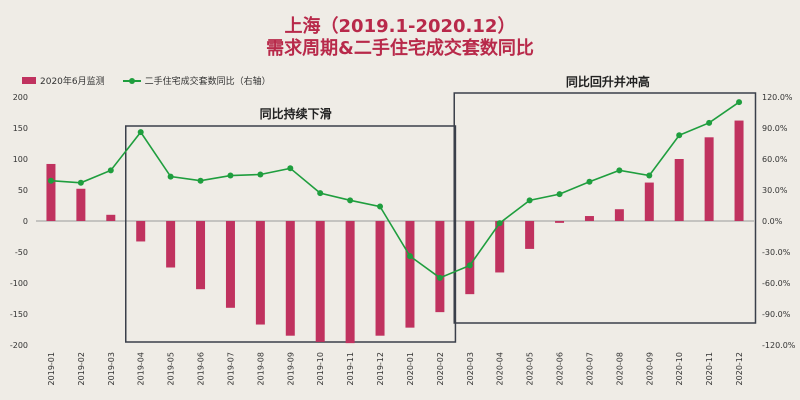  What do you see at coordinates (260, 368) in the screenshot?
I see `x-tick-label: 2019-08` at bounding box center [260, 368].